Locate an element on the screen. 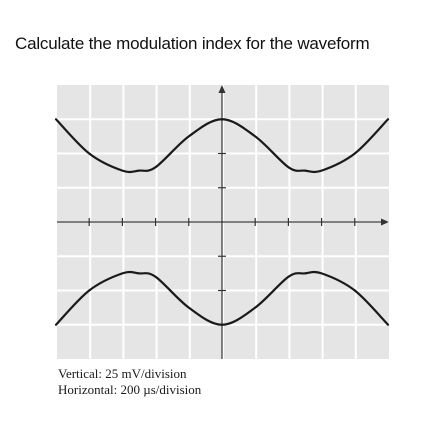  upper-envelope-trace is located at coordinates (222, 146).